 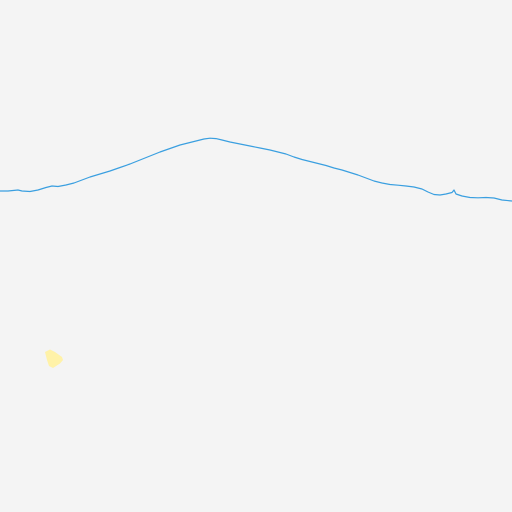 What do you see at coordinates (54, 359) in the screenshot?
I see `area-feature-marker` at bounding box center [54, 359].